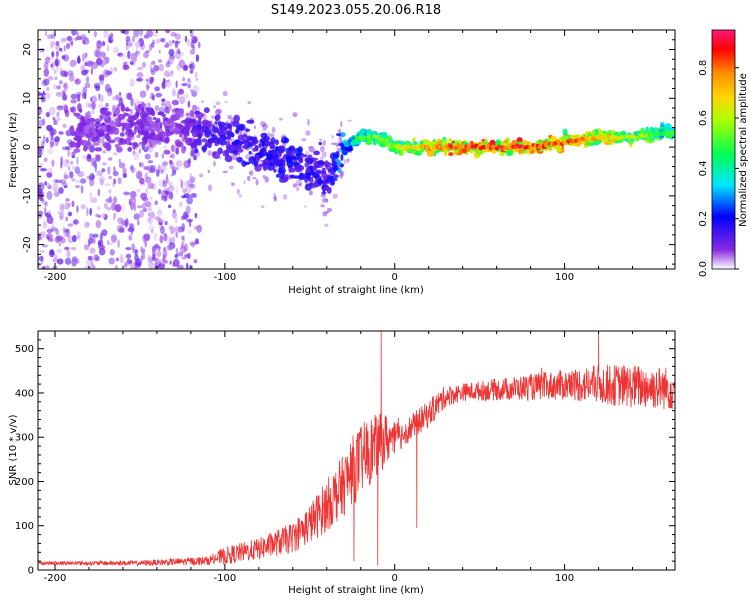  I want to click on colorbar-tick-label: 0.6, so click(703, 118).